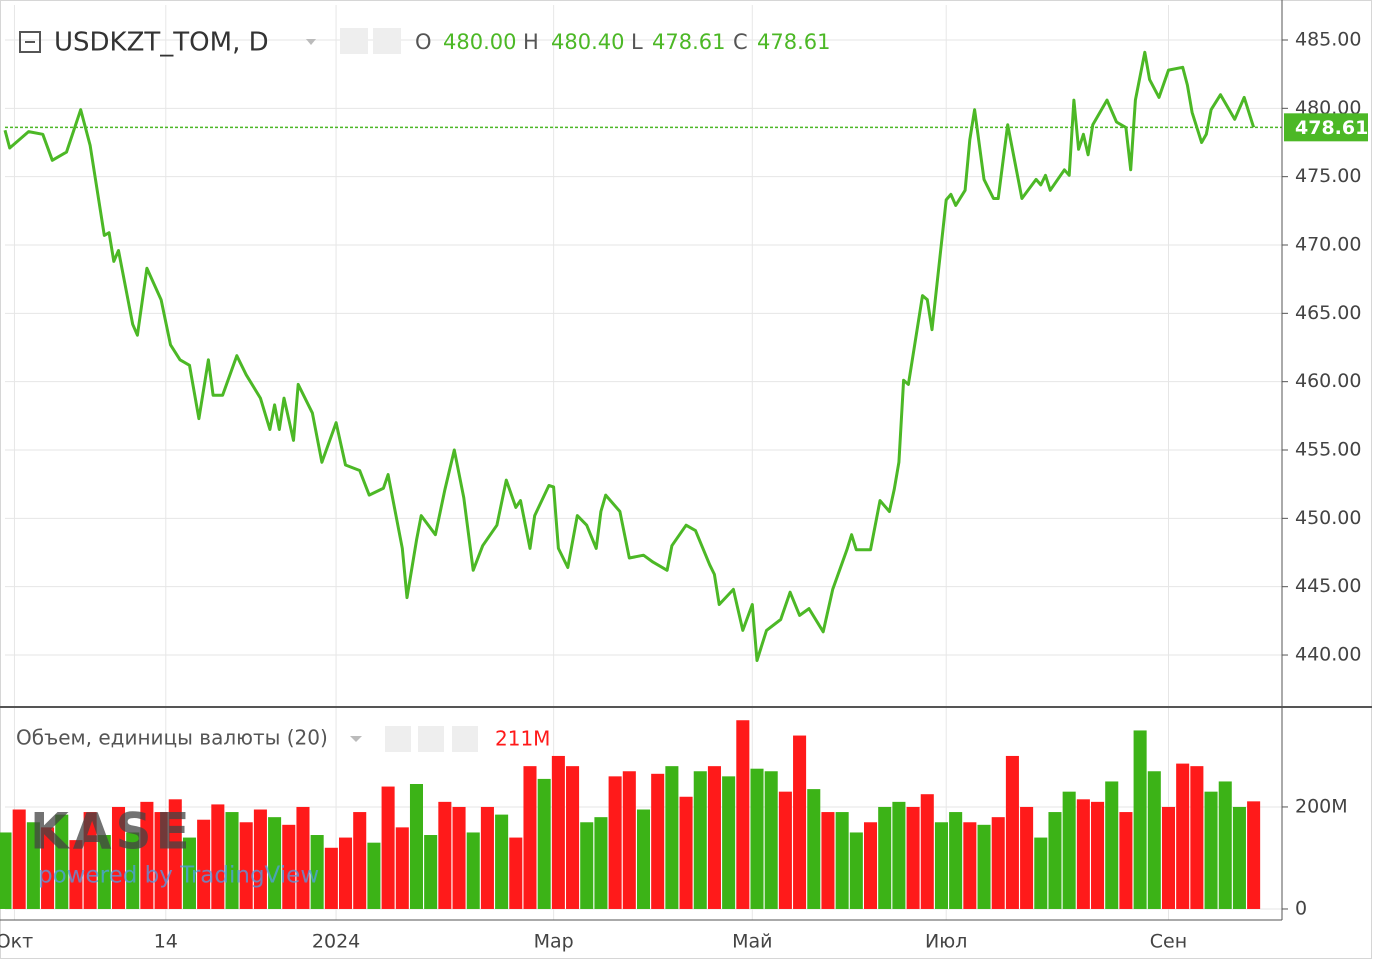  I want to click on y-tick-label: 440.00, so click(1328, 655).